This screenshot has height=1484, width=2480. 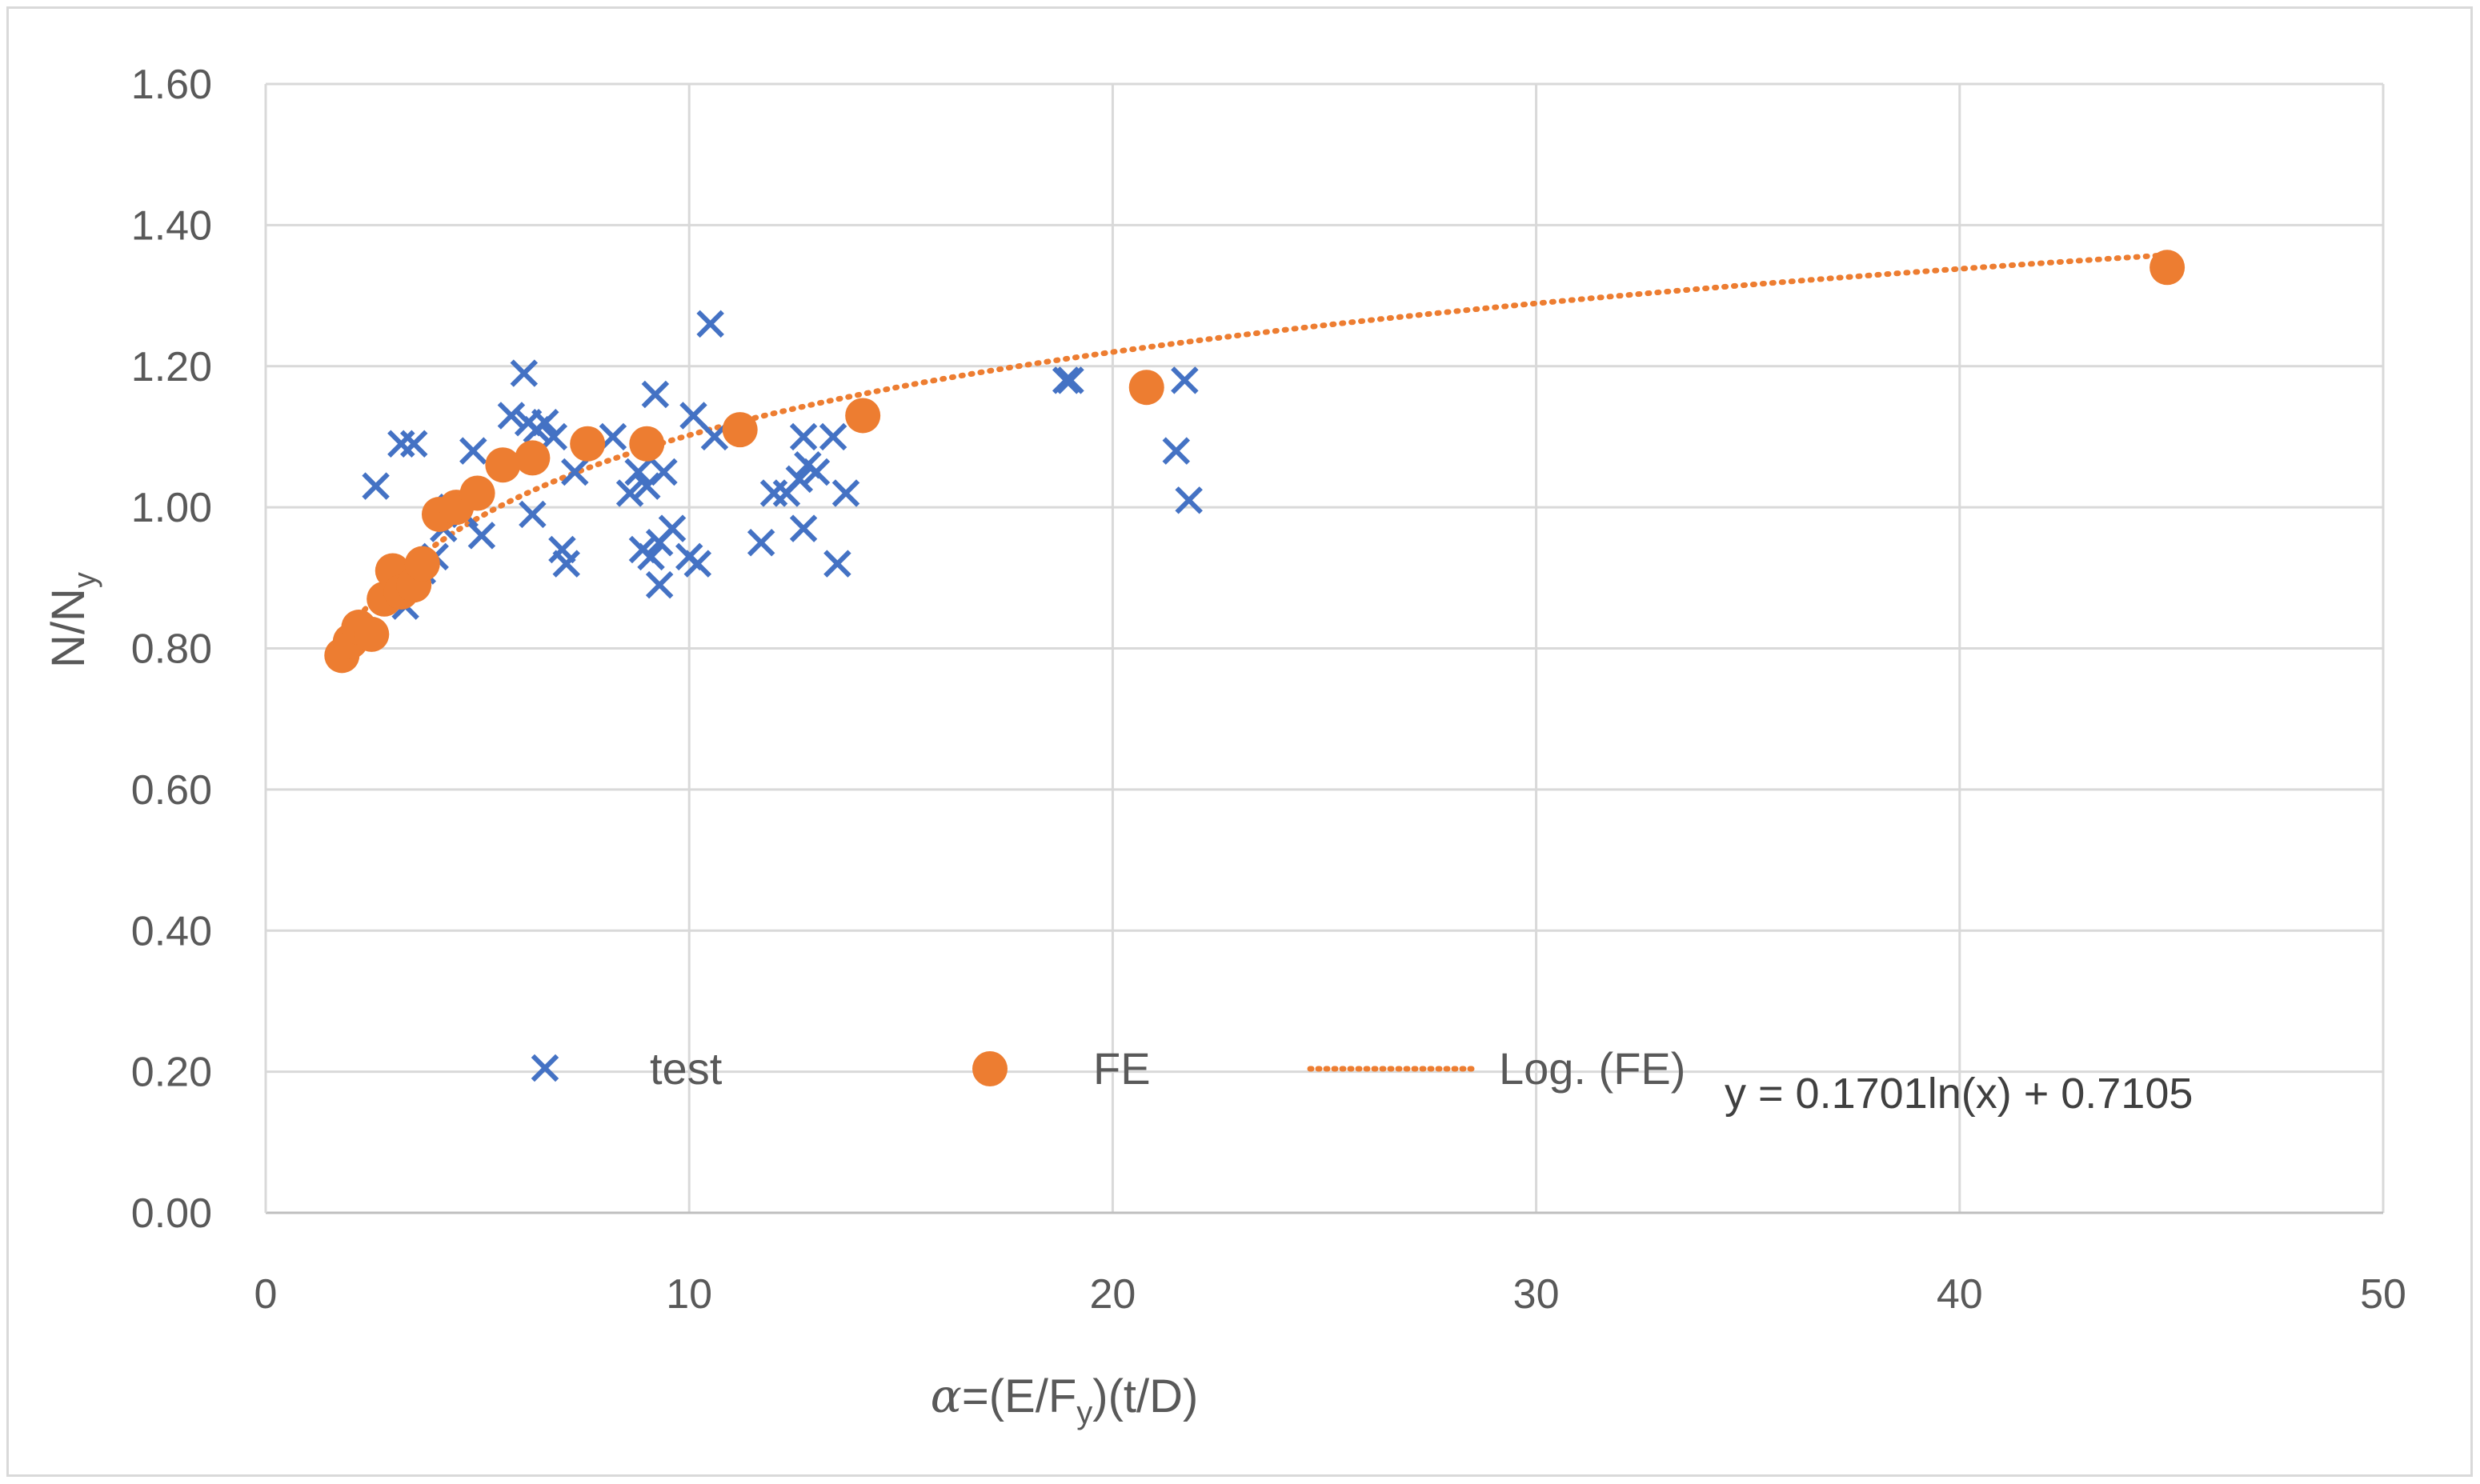 What do you see at coordinates (1536, 1294) in the screenshot?
I see `x-tick-label: 30` at bounding box center [1536, 1294].